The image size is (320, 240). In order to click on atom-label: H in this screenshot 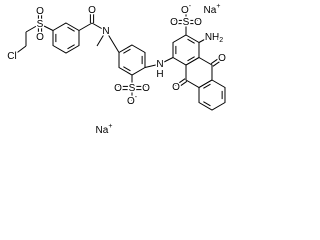, I will do `click(159, 74)`.